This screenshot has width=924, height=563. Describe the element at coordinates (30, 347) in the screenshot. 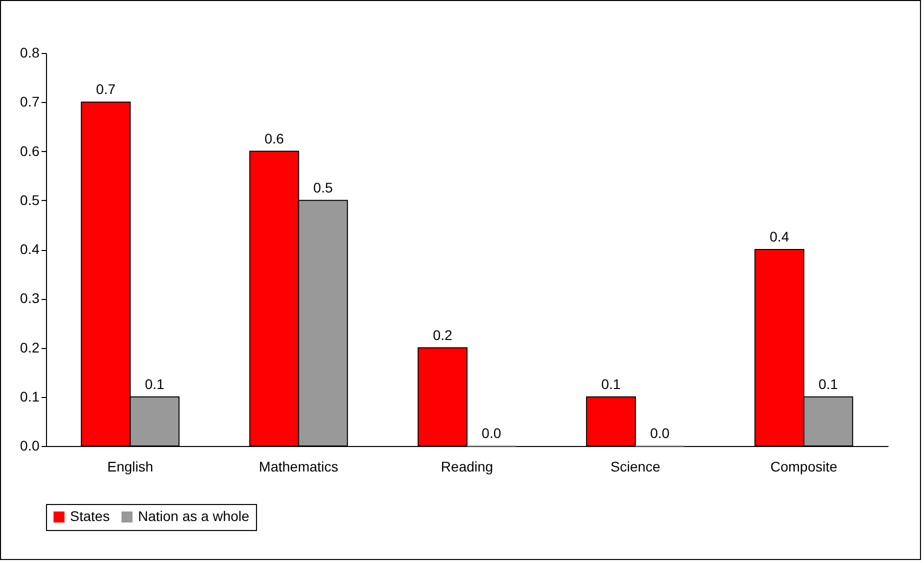

I see `y-tick-label: 0.2` at that location.